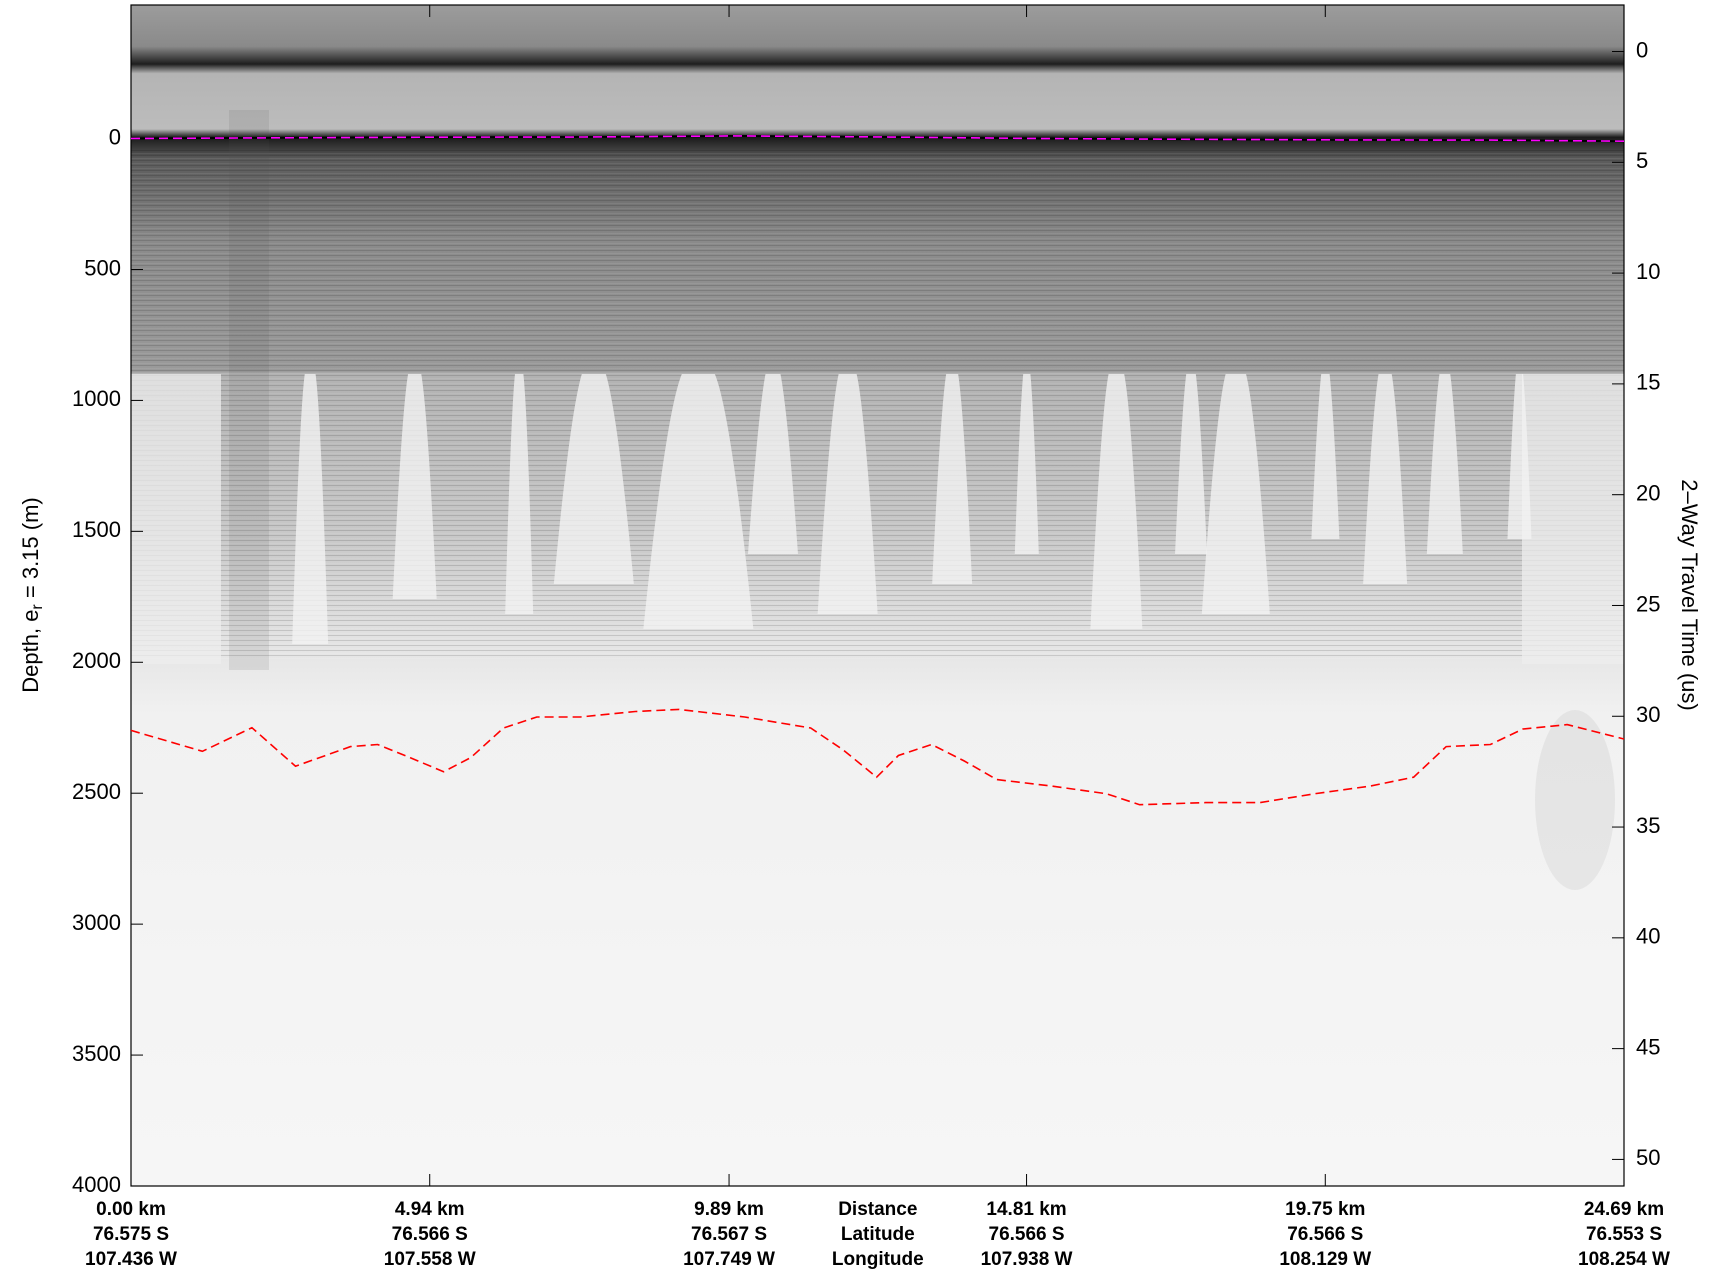 The height and width of the screenshot is (1272, 1709). Describe the element at coordinates (1648, 825) in the screenshot. I see `y2-tick-label: 35` at that location.